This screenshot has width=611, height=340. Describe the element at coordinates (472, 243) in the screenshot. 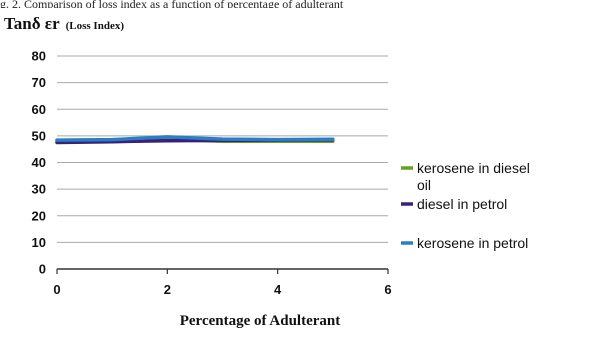

I see `legend-label-3: kerosene in petrol` at that location.